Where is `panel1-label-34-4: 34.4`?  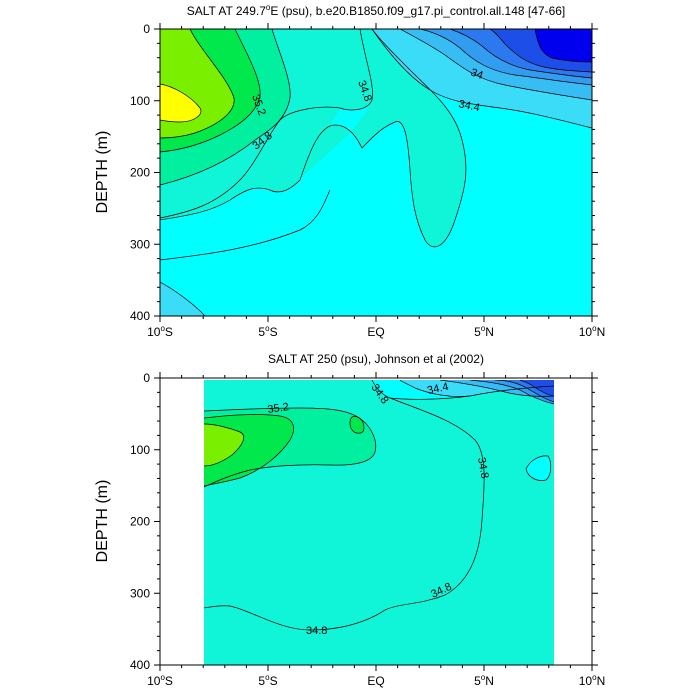 panel1-label-34-4: 34.4 is located at coordinates (468, 106).